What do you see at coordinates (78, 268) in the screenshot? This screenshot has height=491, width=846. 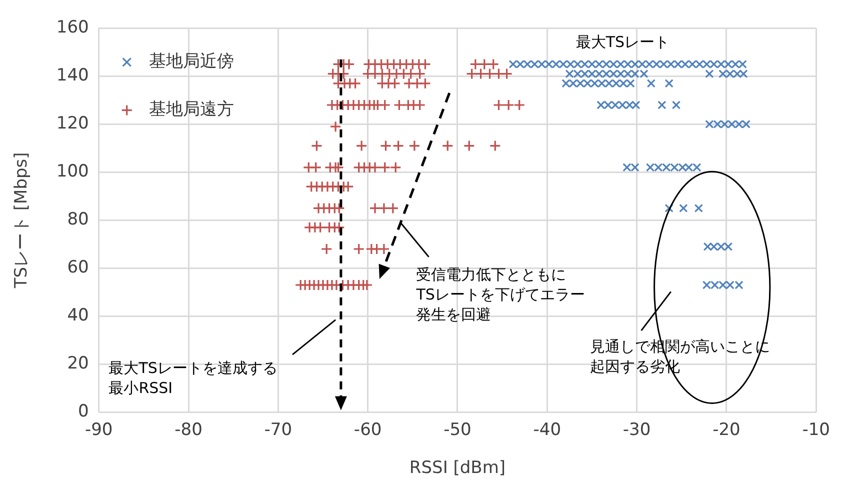 I see `y-tick-label: 60` at bounding box center [78, 268].